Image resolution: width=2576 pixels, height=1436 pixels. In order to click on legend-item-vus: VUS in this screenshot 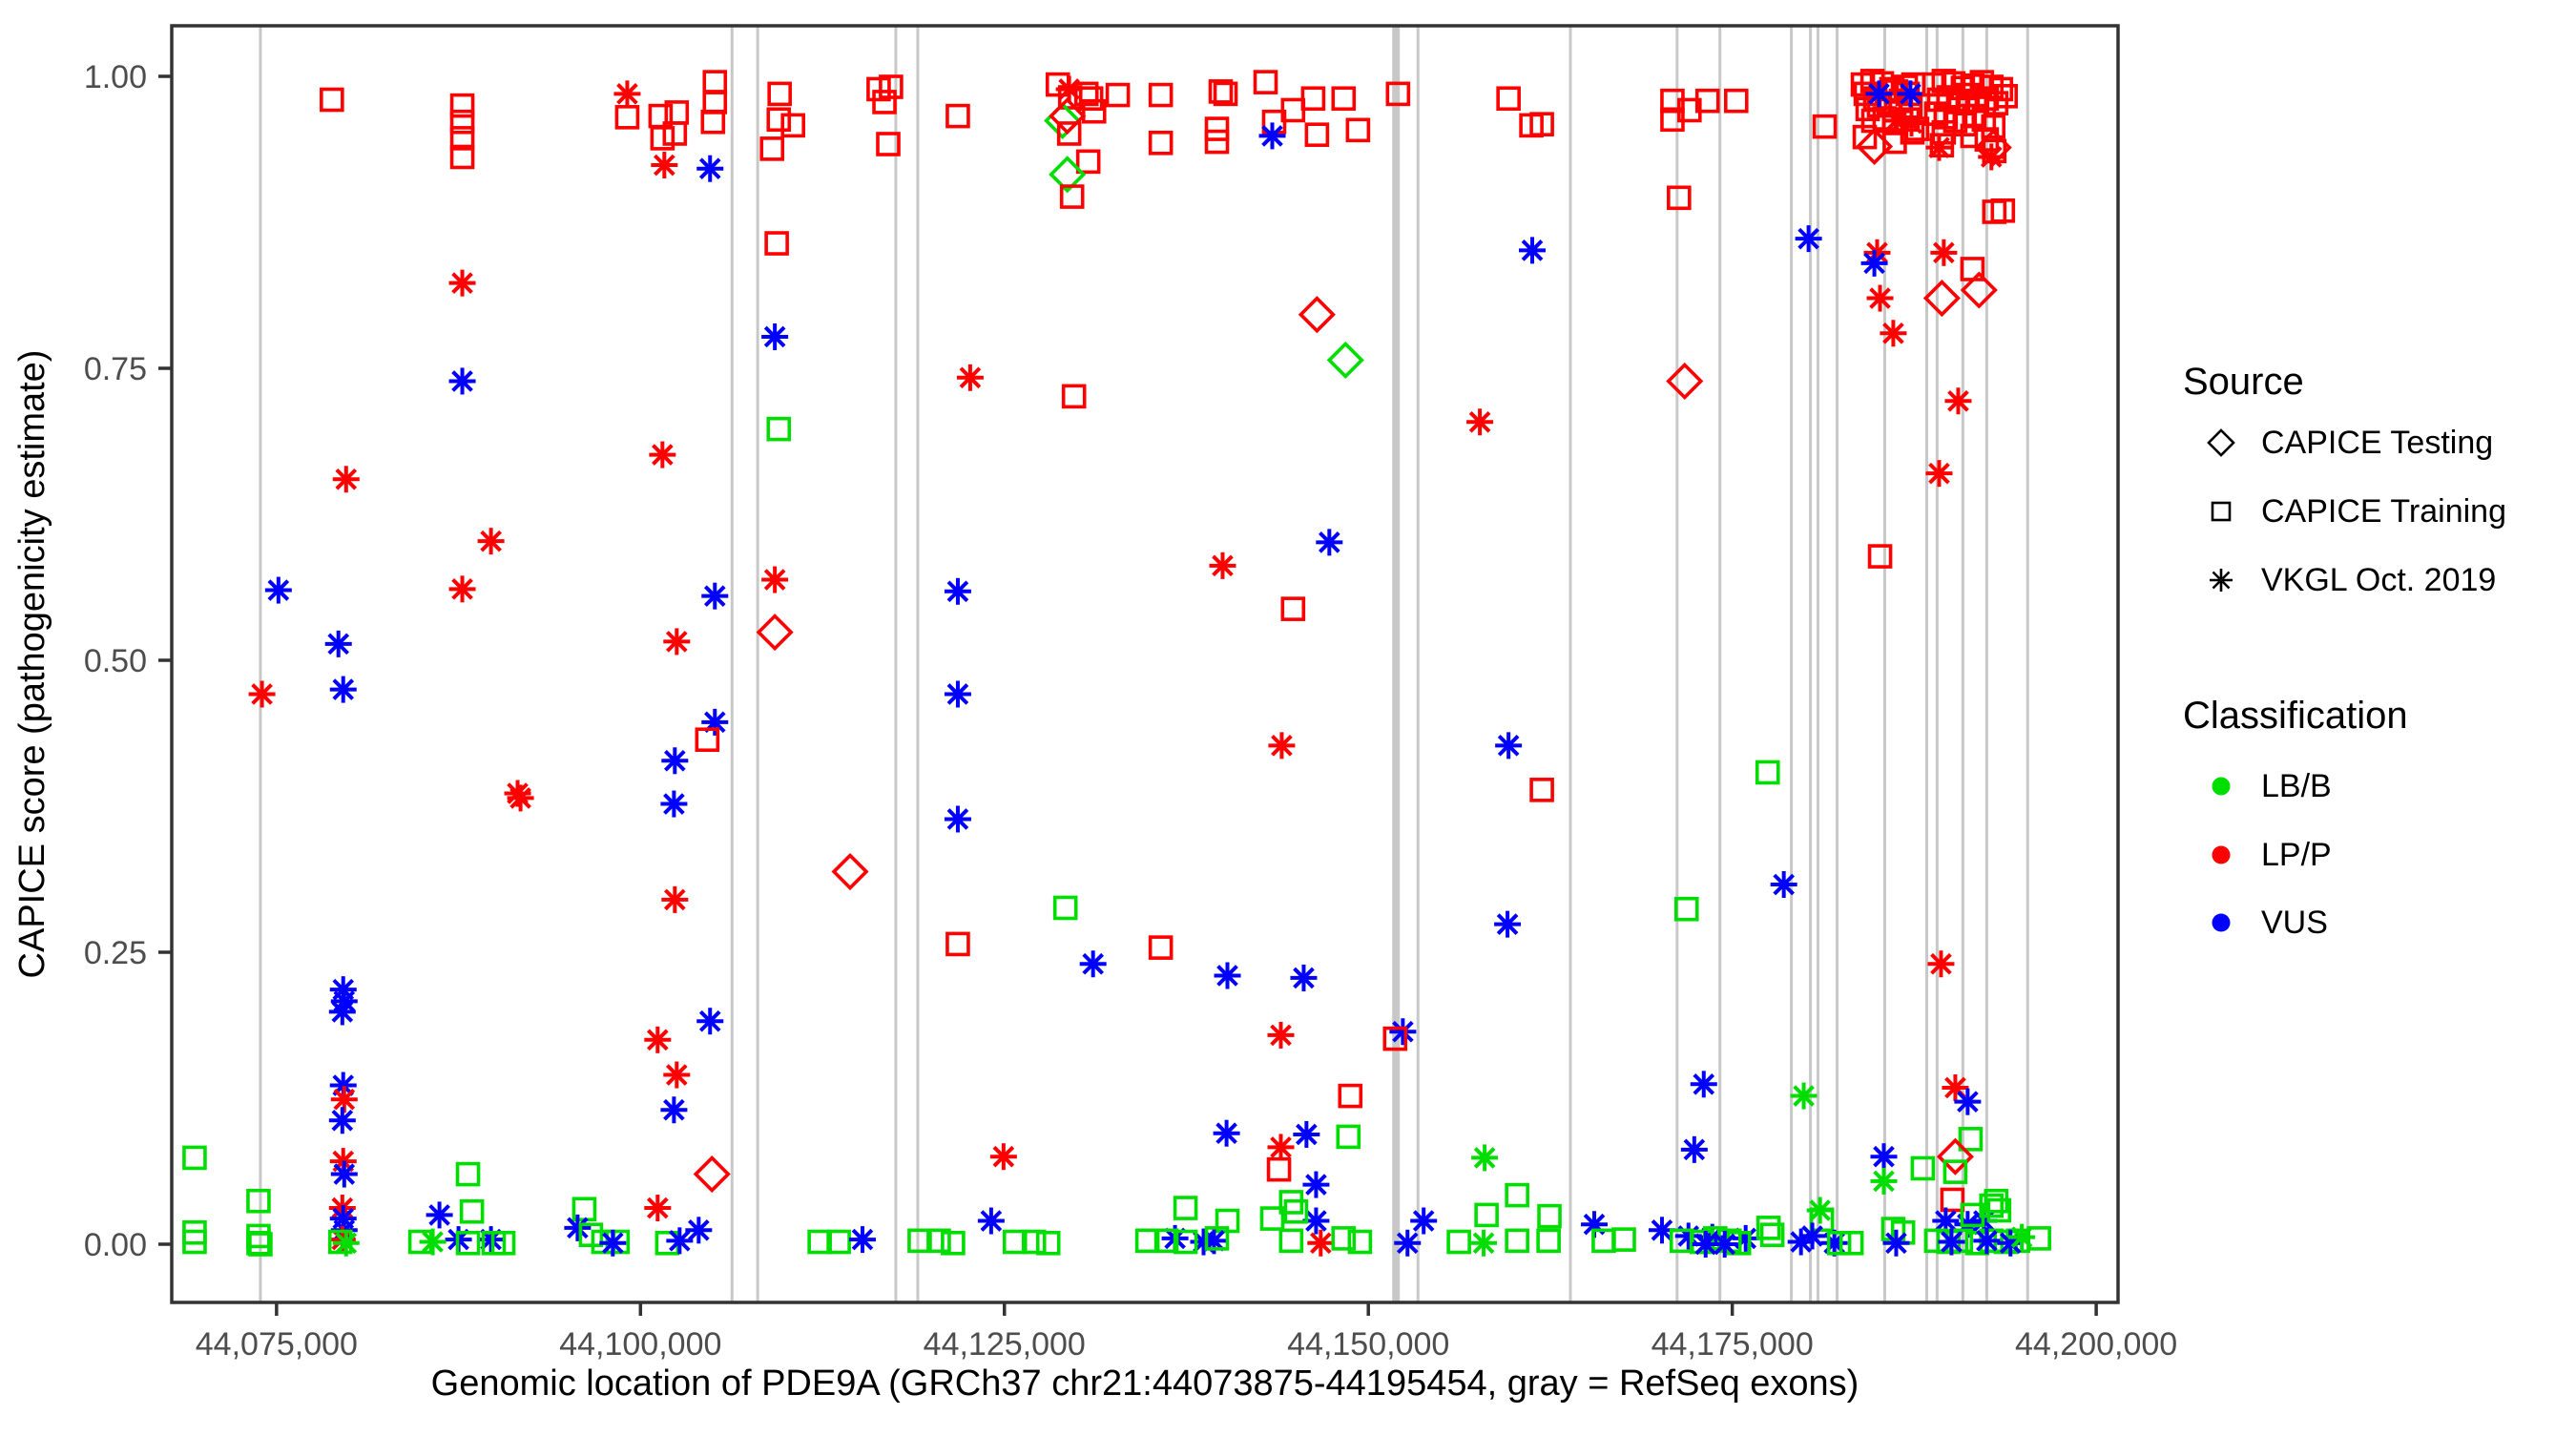, I will do `click(2261, 923)`.